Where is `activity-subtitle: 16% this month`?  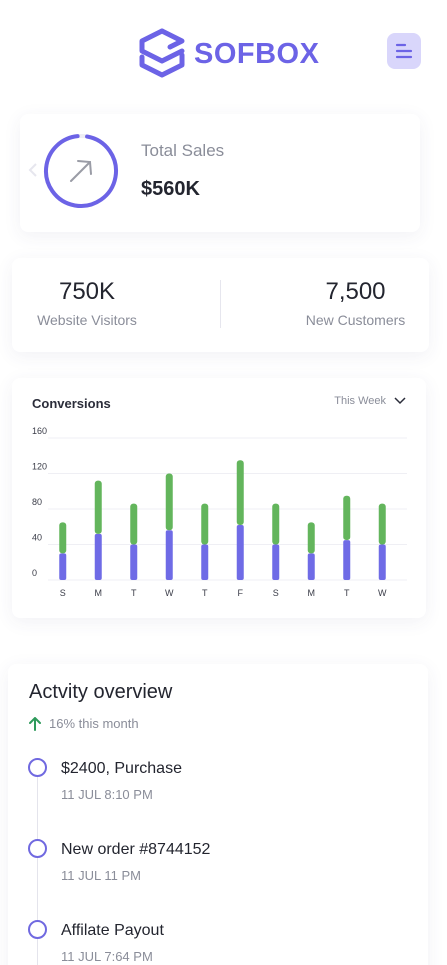 activity-subtitle: 16% this month is located at coordinates (84, 723).